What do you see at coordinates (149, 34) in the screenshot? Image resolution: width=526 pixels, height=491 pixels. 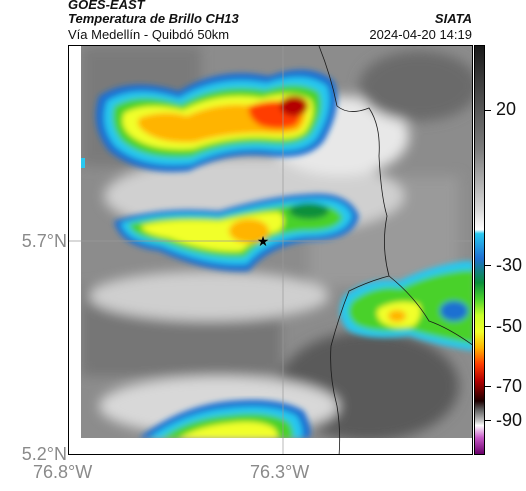 I see `region-label: Vía Medellín - Quibdó 50km` at bounding box center [149, 34].